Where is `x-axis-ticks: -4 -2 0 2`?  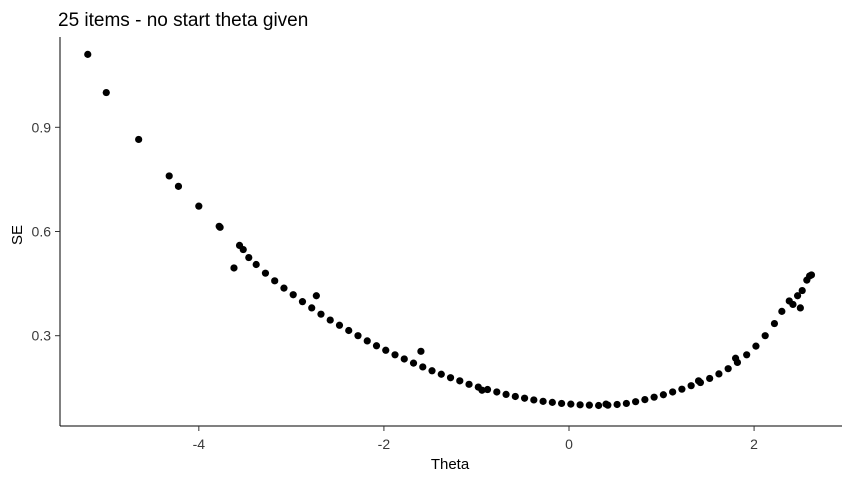
x-axis-ticks: -4 -2 0 2 is located at coordinates (475, 439).